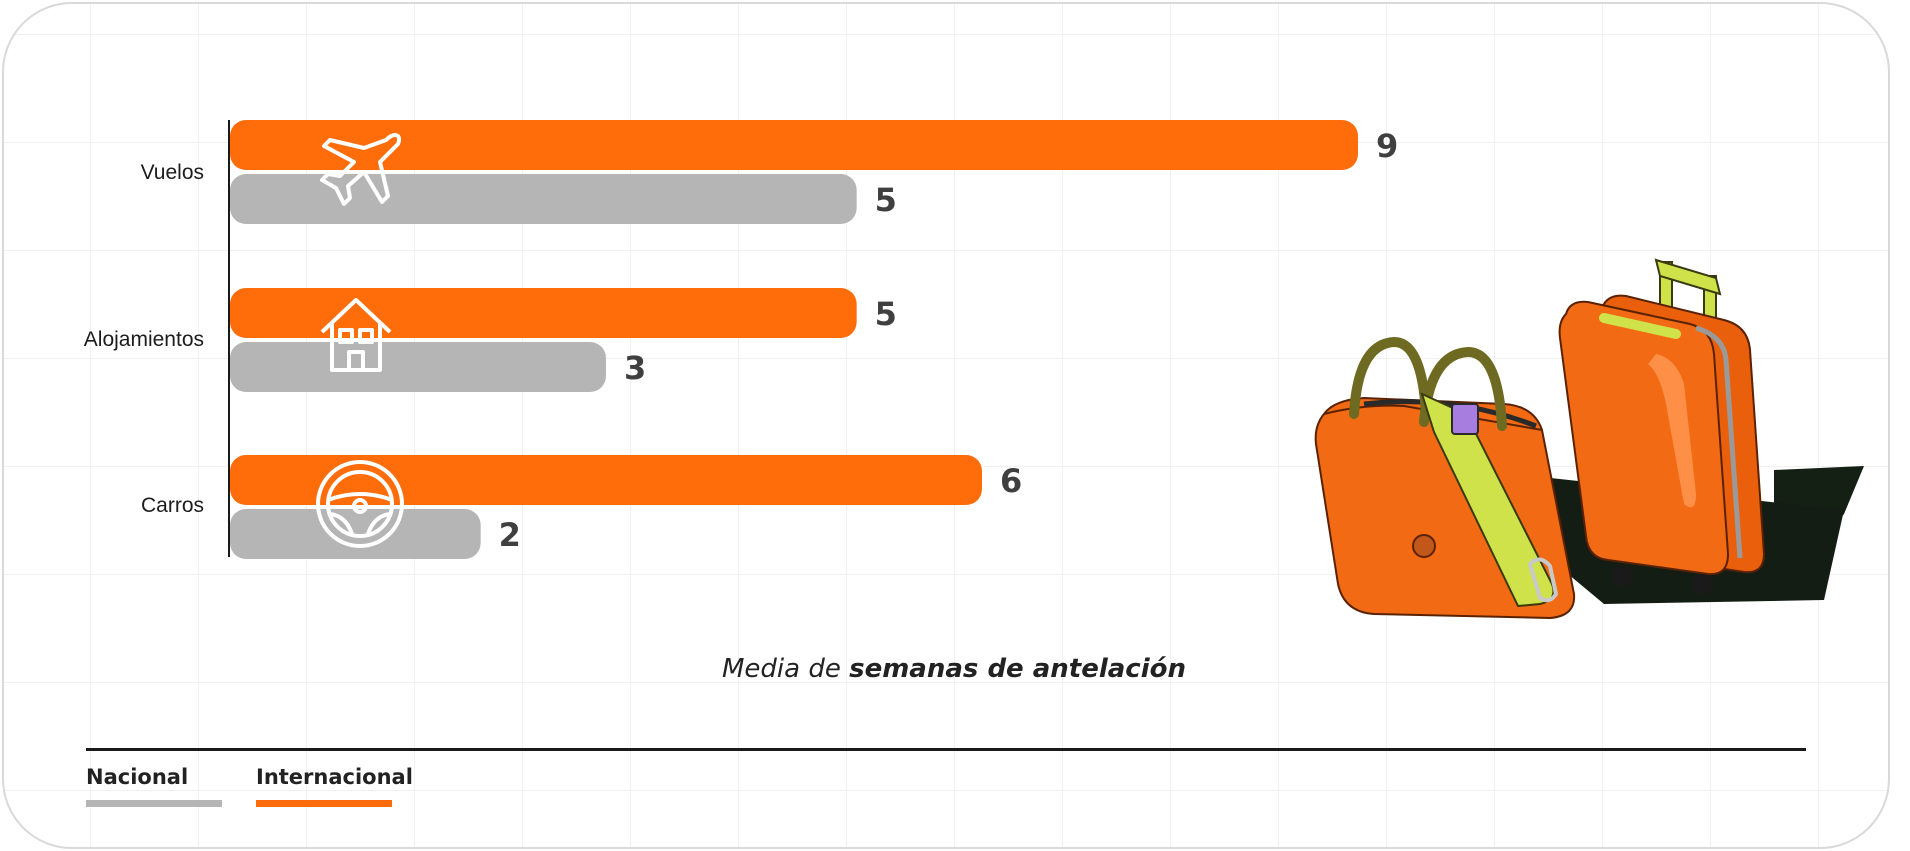 This screenshot has width=1910, height=851. I want to click on legend-label-nacional: Nacional, so click(137, 777).